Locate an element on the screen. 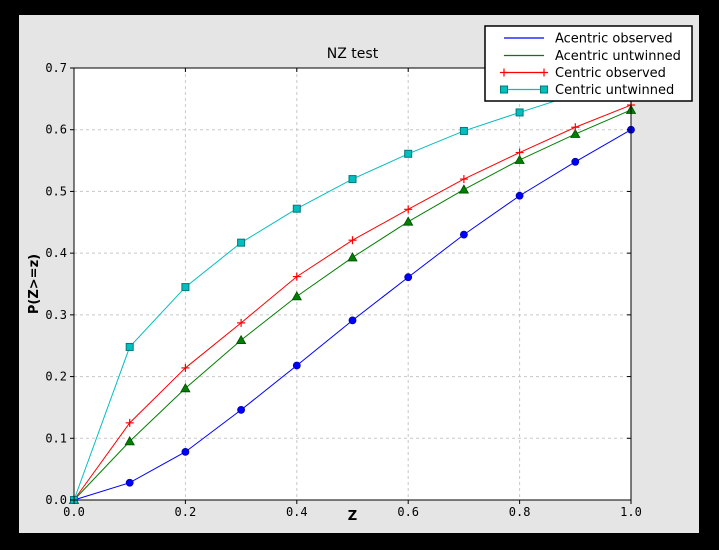  legend-label: Acentric untwinned is located at coordinates (618, 56).